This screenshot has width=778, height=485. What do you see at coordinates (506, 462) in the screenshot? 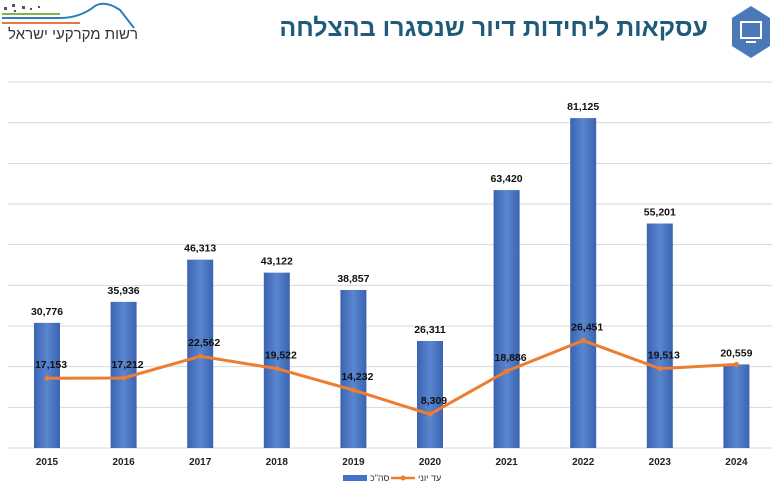
I see `x-tick-2021: 2021` at bounding box center [506, 462].